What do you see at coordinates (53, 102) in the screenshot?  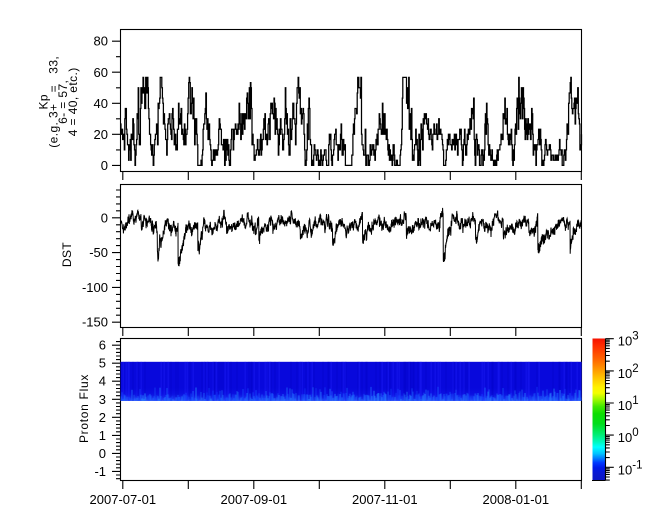 I see `svg-text: (e.g. 3+ = 33,` at bounding box center [53, 102].